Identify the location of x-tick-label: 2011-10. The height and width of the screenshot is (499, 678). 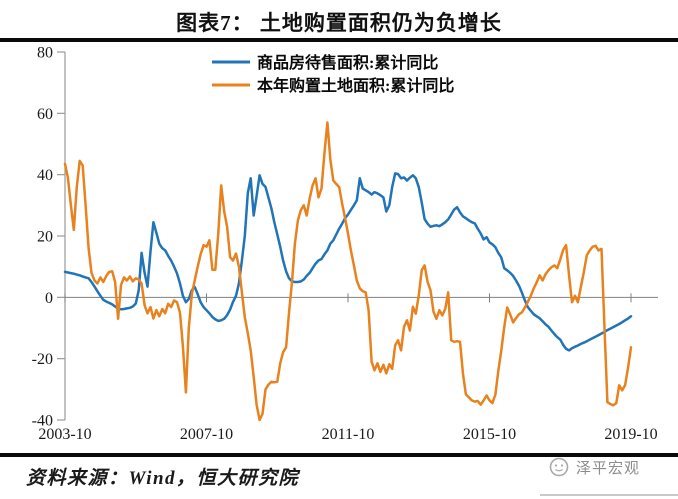
(348, 434).